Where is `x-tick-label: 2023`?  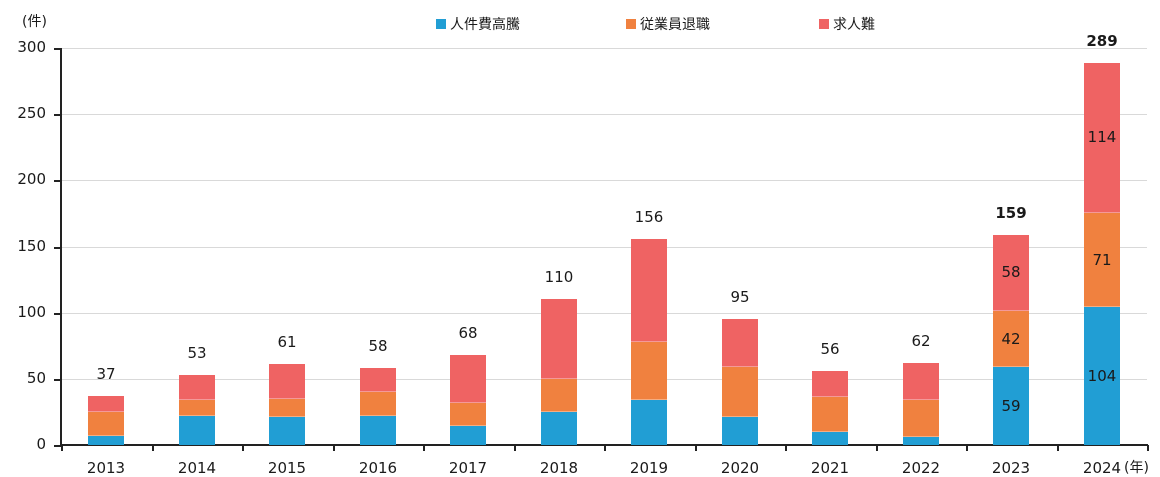
x-tick-label: 2023 is located at coordinates (1011, 468).